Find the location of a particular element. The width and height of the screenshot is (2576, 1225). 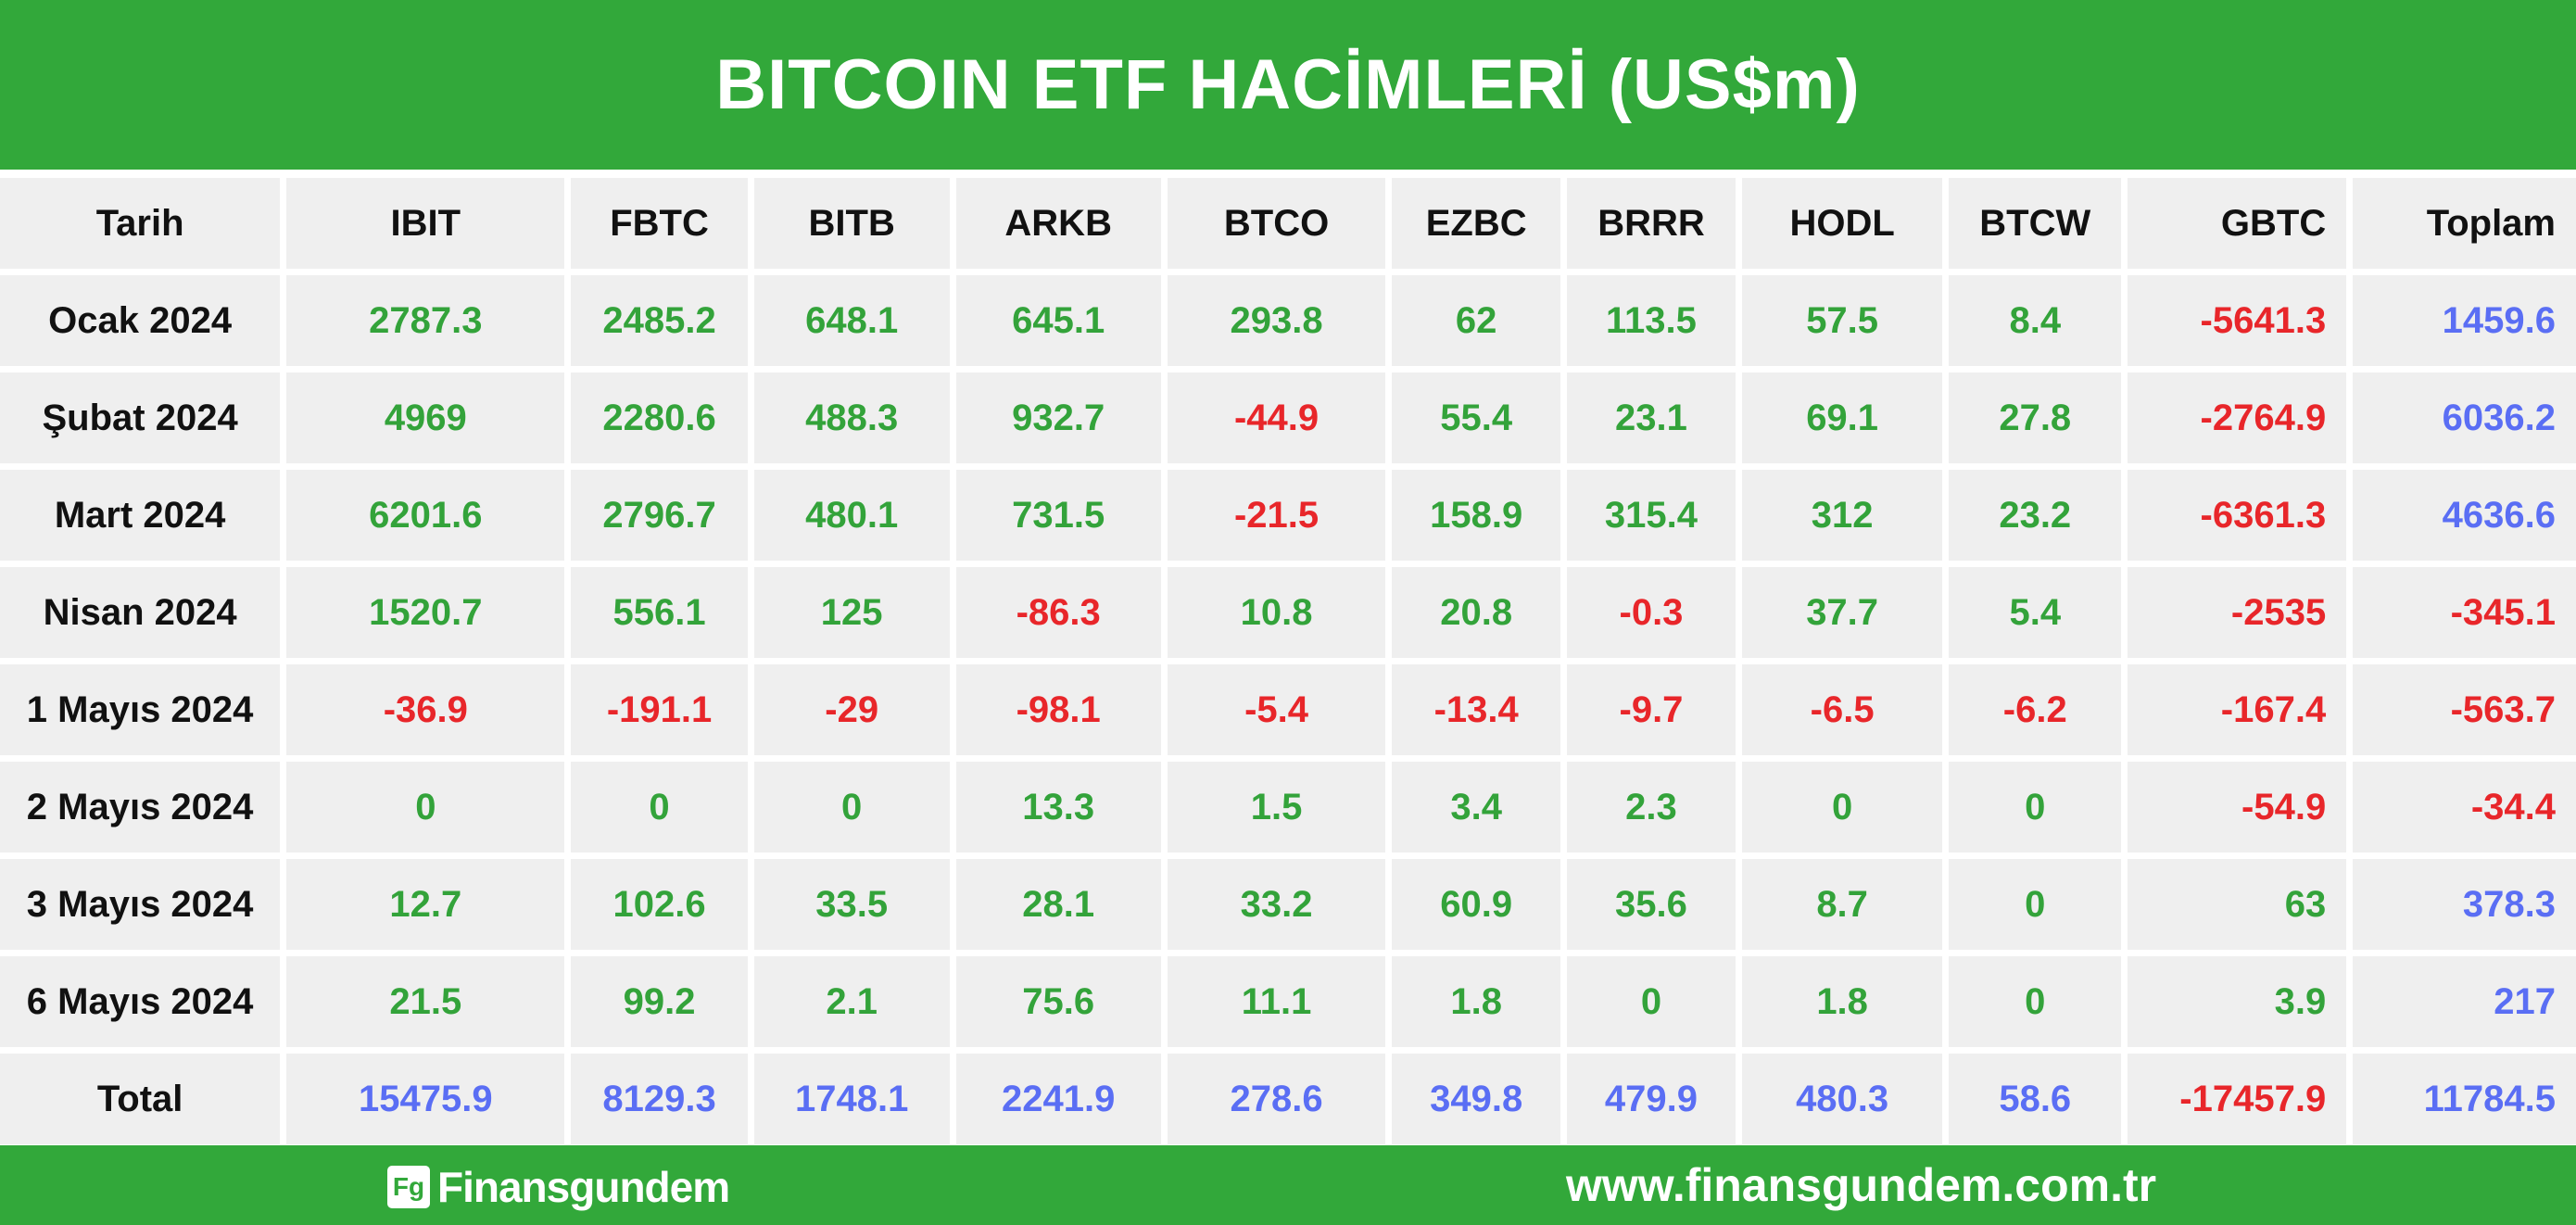

table-cell: 60.9 is located at coordinates (1476, 904).